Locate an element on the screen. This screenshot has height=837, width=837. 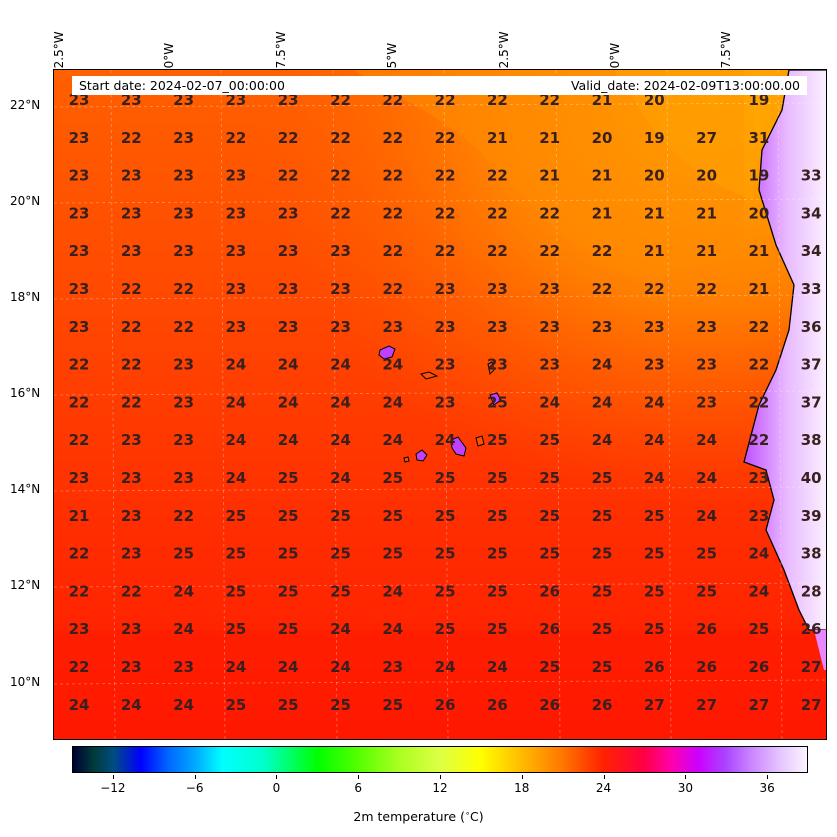
colorbar-tick-label: 6 is located at coordinates (358, 788).